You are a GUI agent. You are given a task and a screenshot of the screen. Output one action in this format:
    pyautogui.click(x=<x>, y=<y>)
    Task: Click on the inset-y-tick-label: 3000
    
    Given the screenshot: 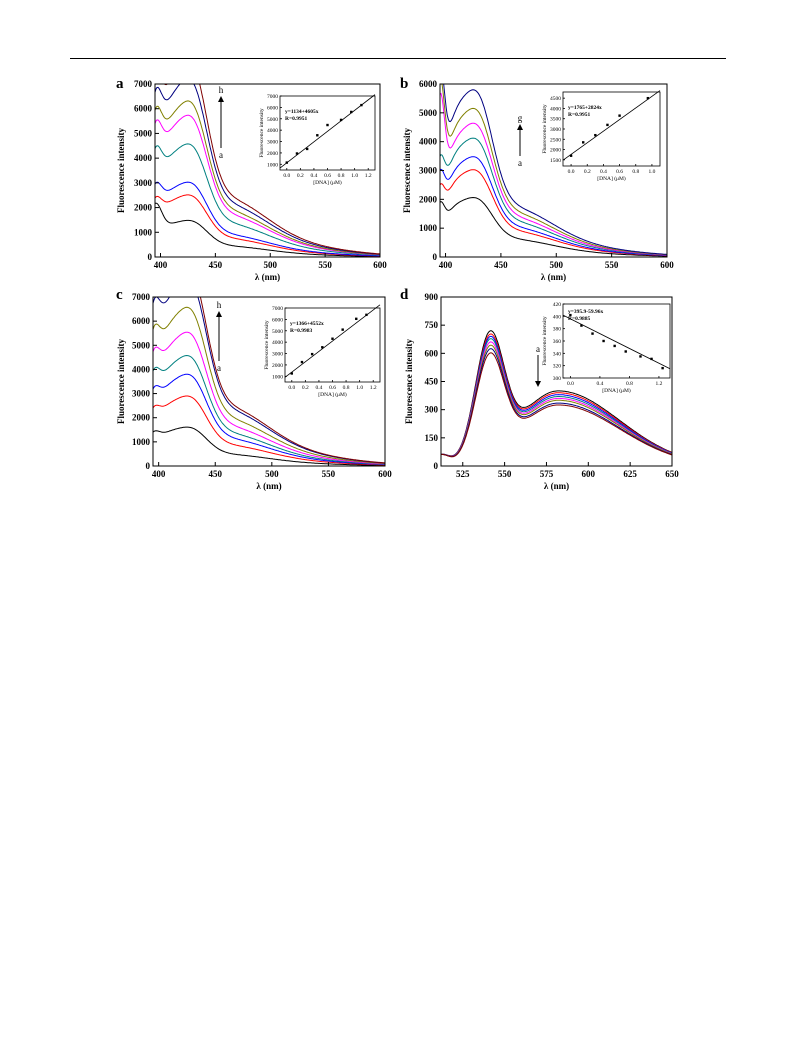 What is the action you would take?
    pyautogui.click(x=272, y=143)
    